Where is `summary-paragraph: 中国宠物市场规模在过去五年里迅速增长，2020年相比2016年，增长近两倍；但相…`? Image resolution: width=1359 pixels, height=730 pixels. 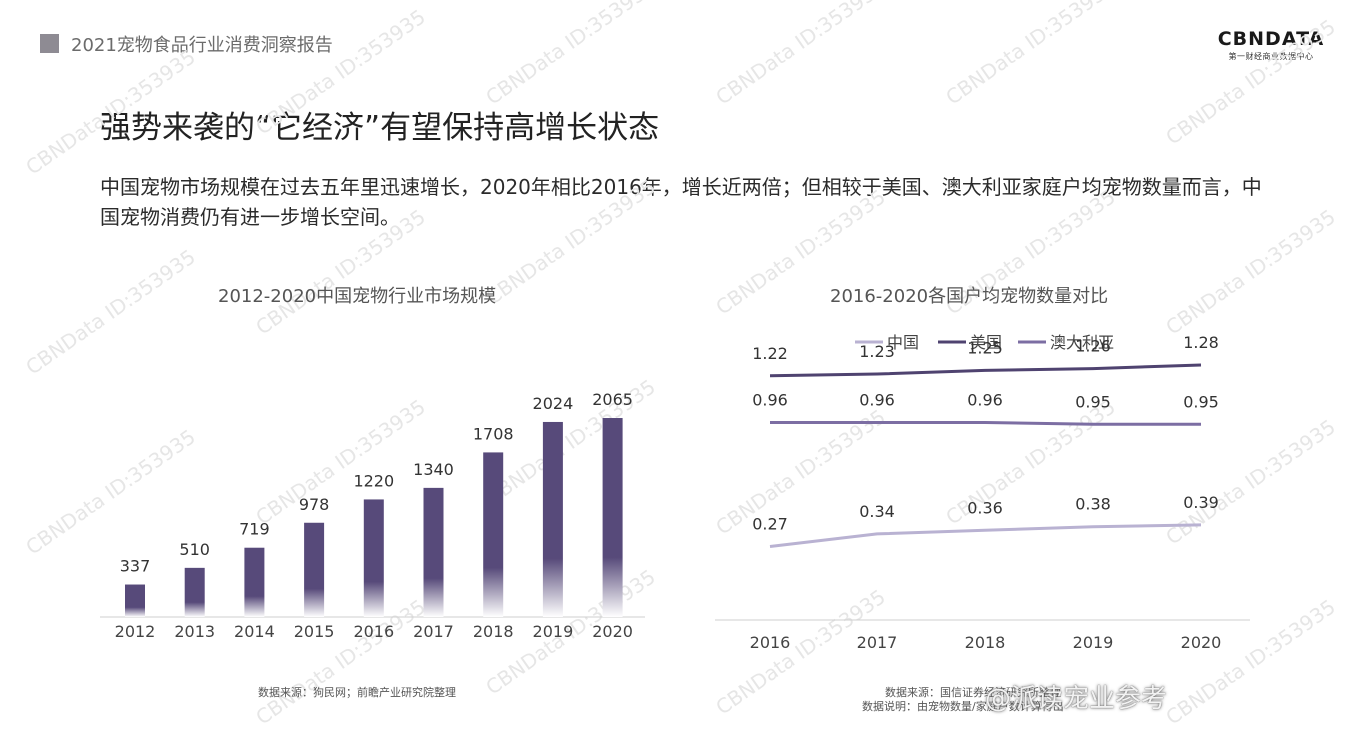
summary-paragraph: 中国宠物市场规模在过去五年里迅速增长，2020年相比2016年，增长近两倍；但相… is located at coordinates (681, 202).